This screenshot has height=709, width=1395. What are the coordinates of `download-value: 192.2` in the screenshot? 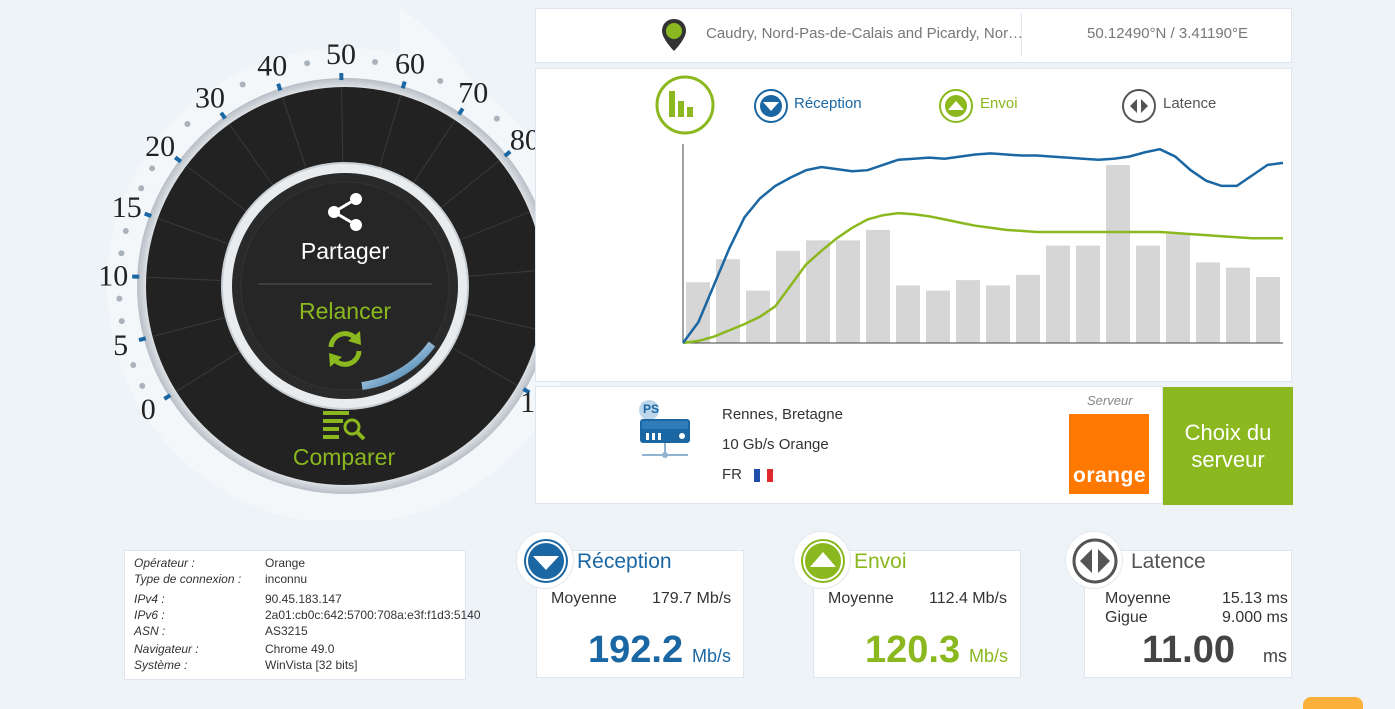 It's located at (636, 650).